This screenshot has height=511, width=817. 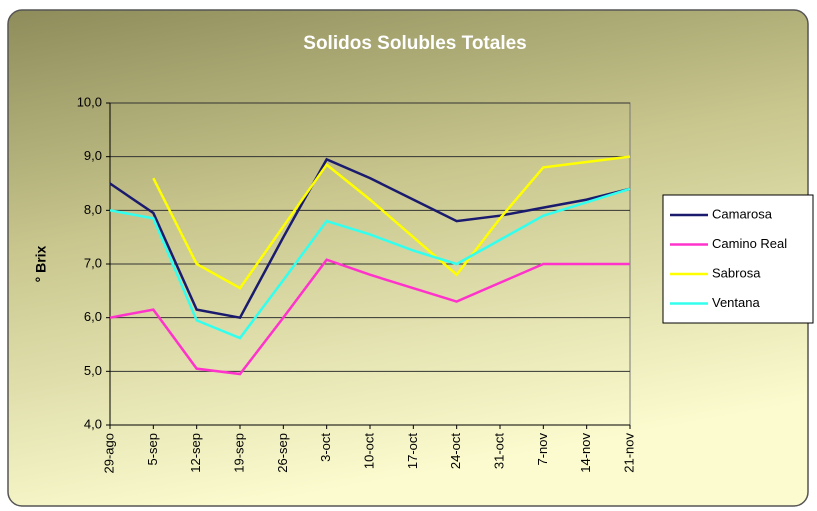 I want to click on y-tick-label: 7,0, so click(x=93, y=262).